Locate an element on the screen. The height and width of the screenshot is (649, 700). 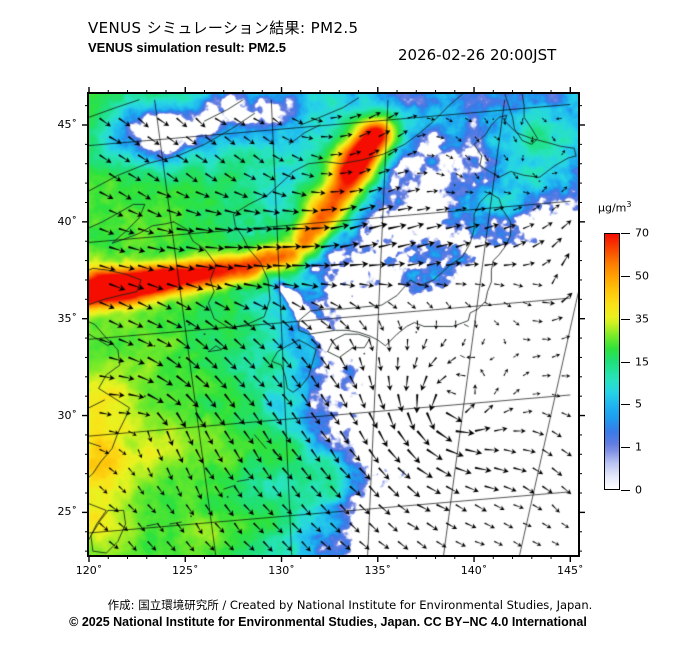
colorbar-unit-exponent: 3 is located at coordinates (629, 204).